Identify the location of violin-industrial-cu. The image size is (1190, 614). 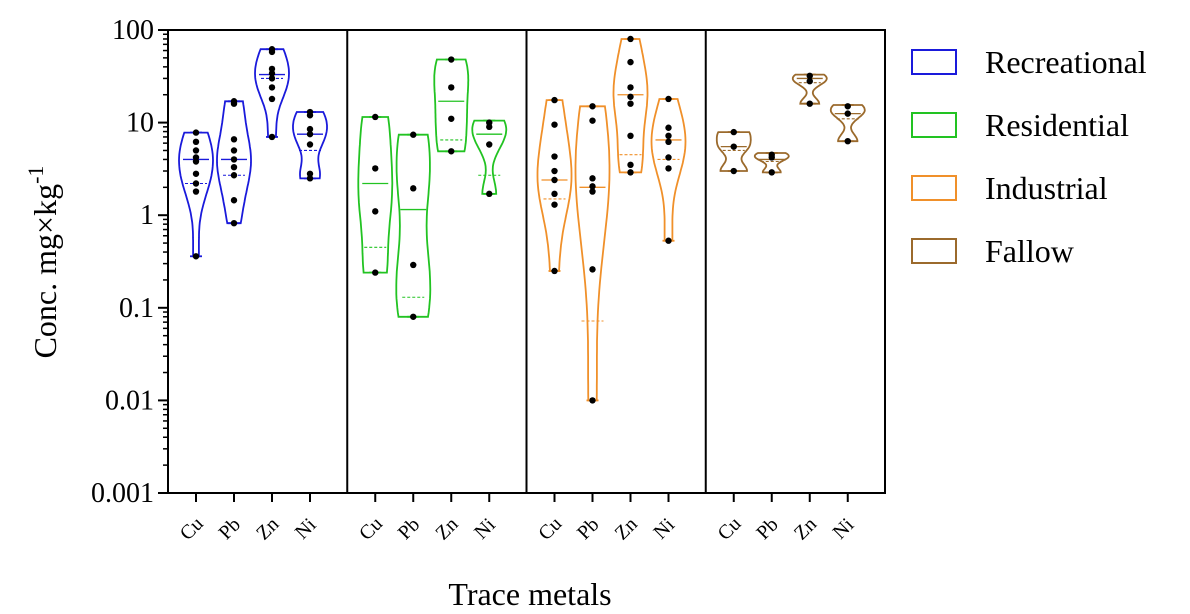
(554, 185).